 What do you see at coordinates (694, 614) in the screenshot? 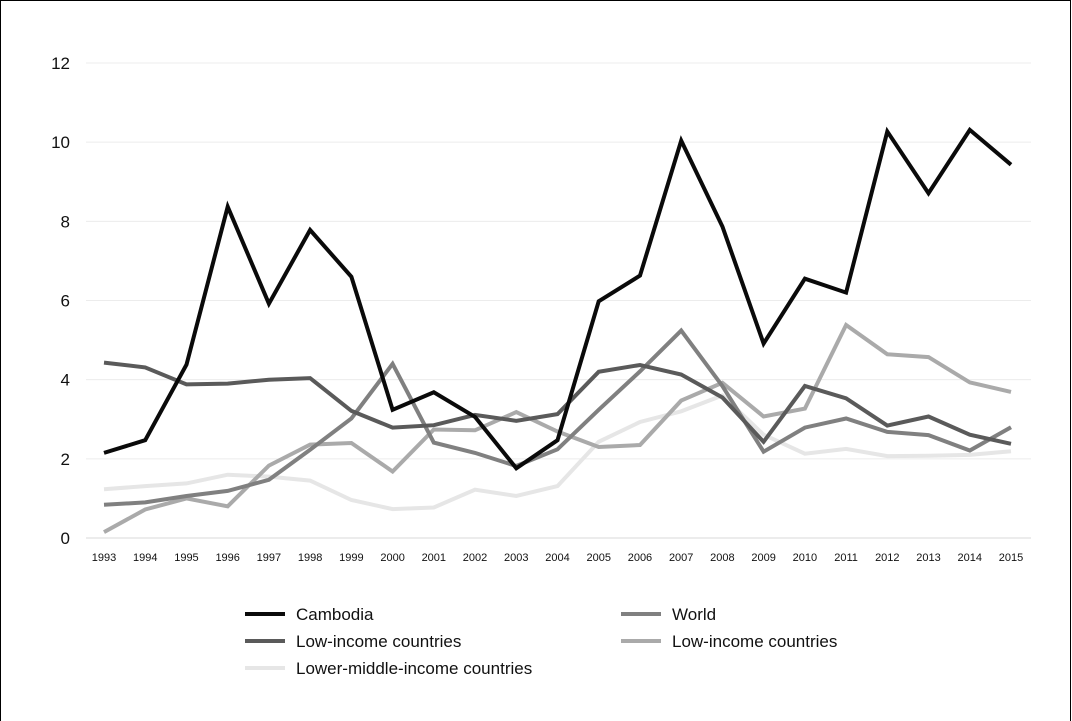
I see `legend-label: World` at bounding box center [694, 614].